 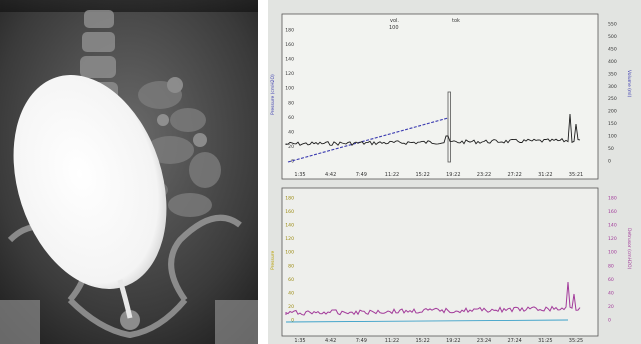 I want to click on bottom-right-tick: 0, so click(x=609, y=321).